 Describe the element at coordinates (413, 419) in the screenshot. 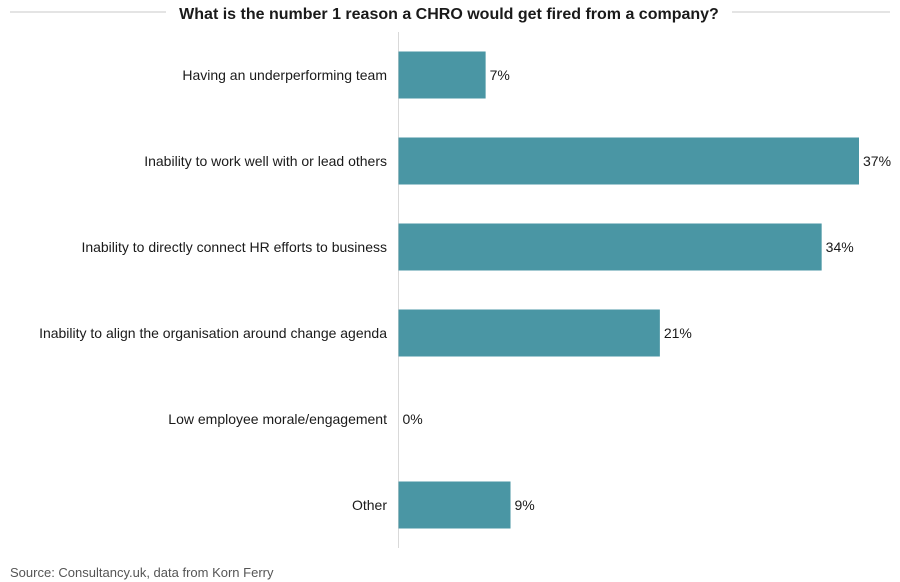

I see `value-label: 0%` at that location.